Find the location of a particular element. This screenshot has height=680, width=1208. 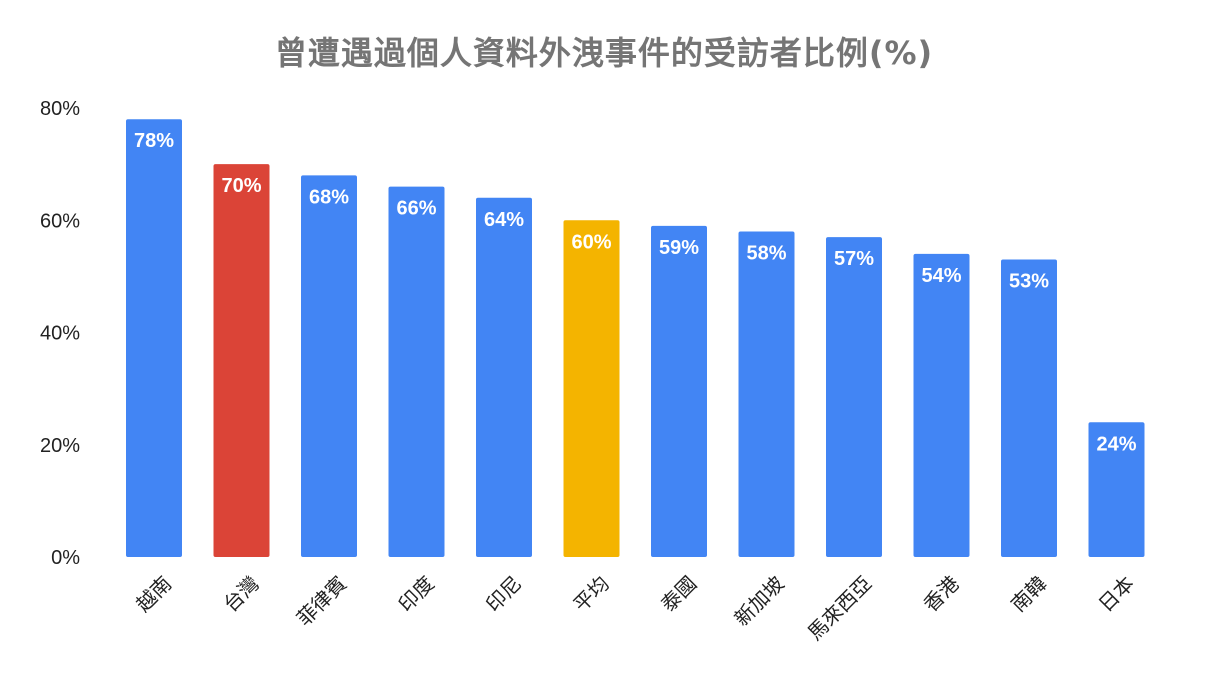

category-label: 新加坡 is located at coordinates (758, 600).